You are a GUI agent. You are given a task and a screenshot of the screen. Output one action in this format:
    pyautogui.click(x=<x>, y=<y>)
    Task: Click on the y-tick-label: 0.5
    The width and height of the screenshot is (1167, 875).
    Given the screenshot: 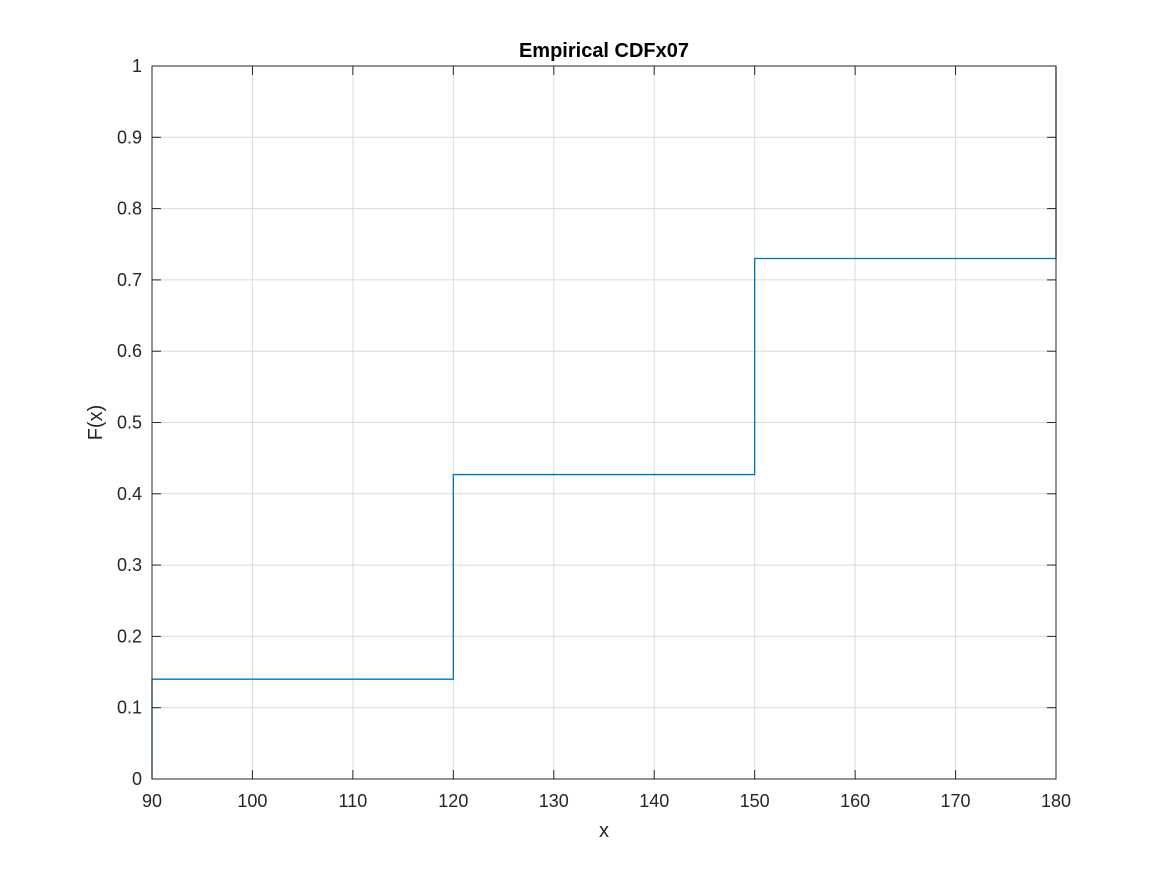 What is the action you would take?
    pyautogui.click(x=129, y=423)
    